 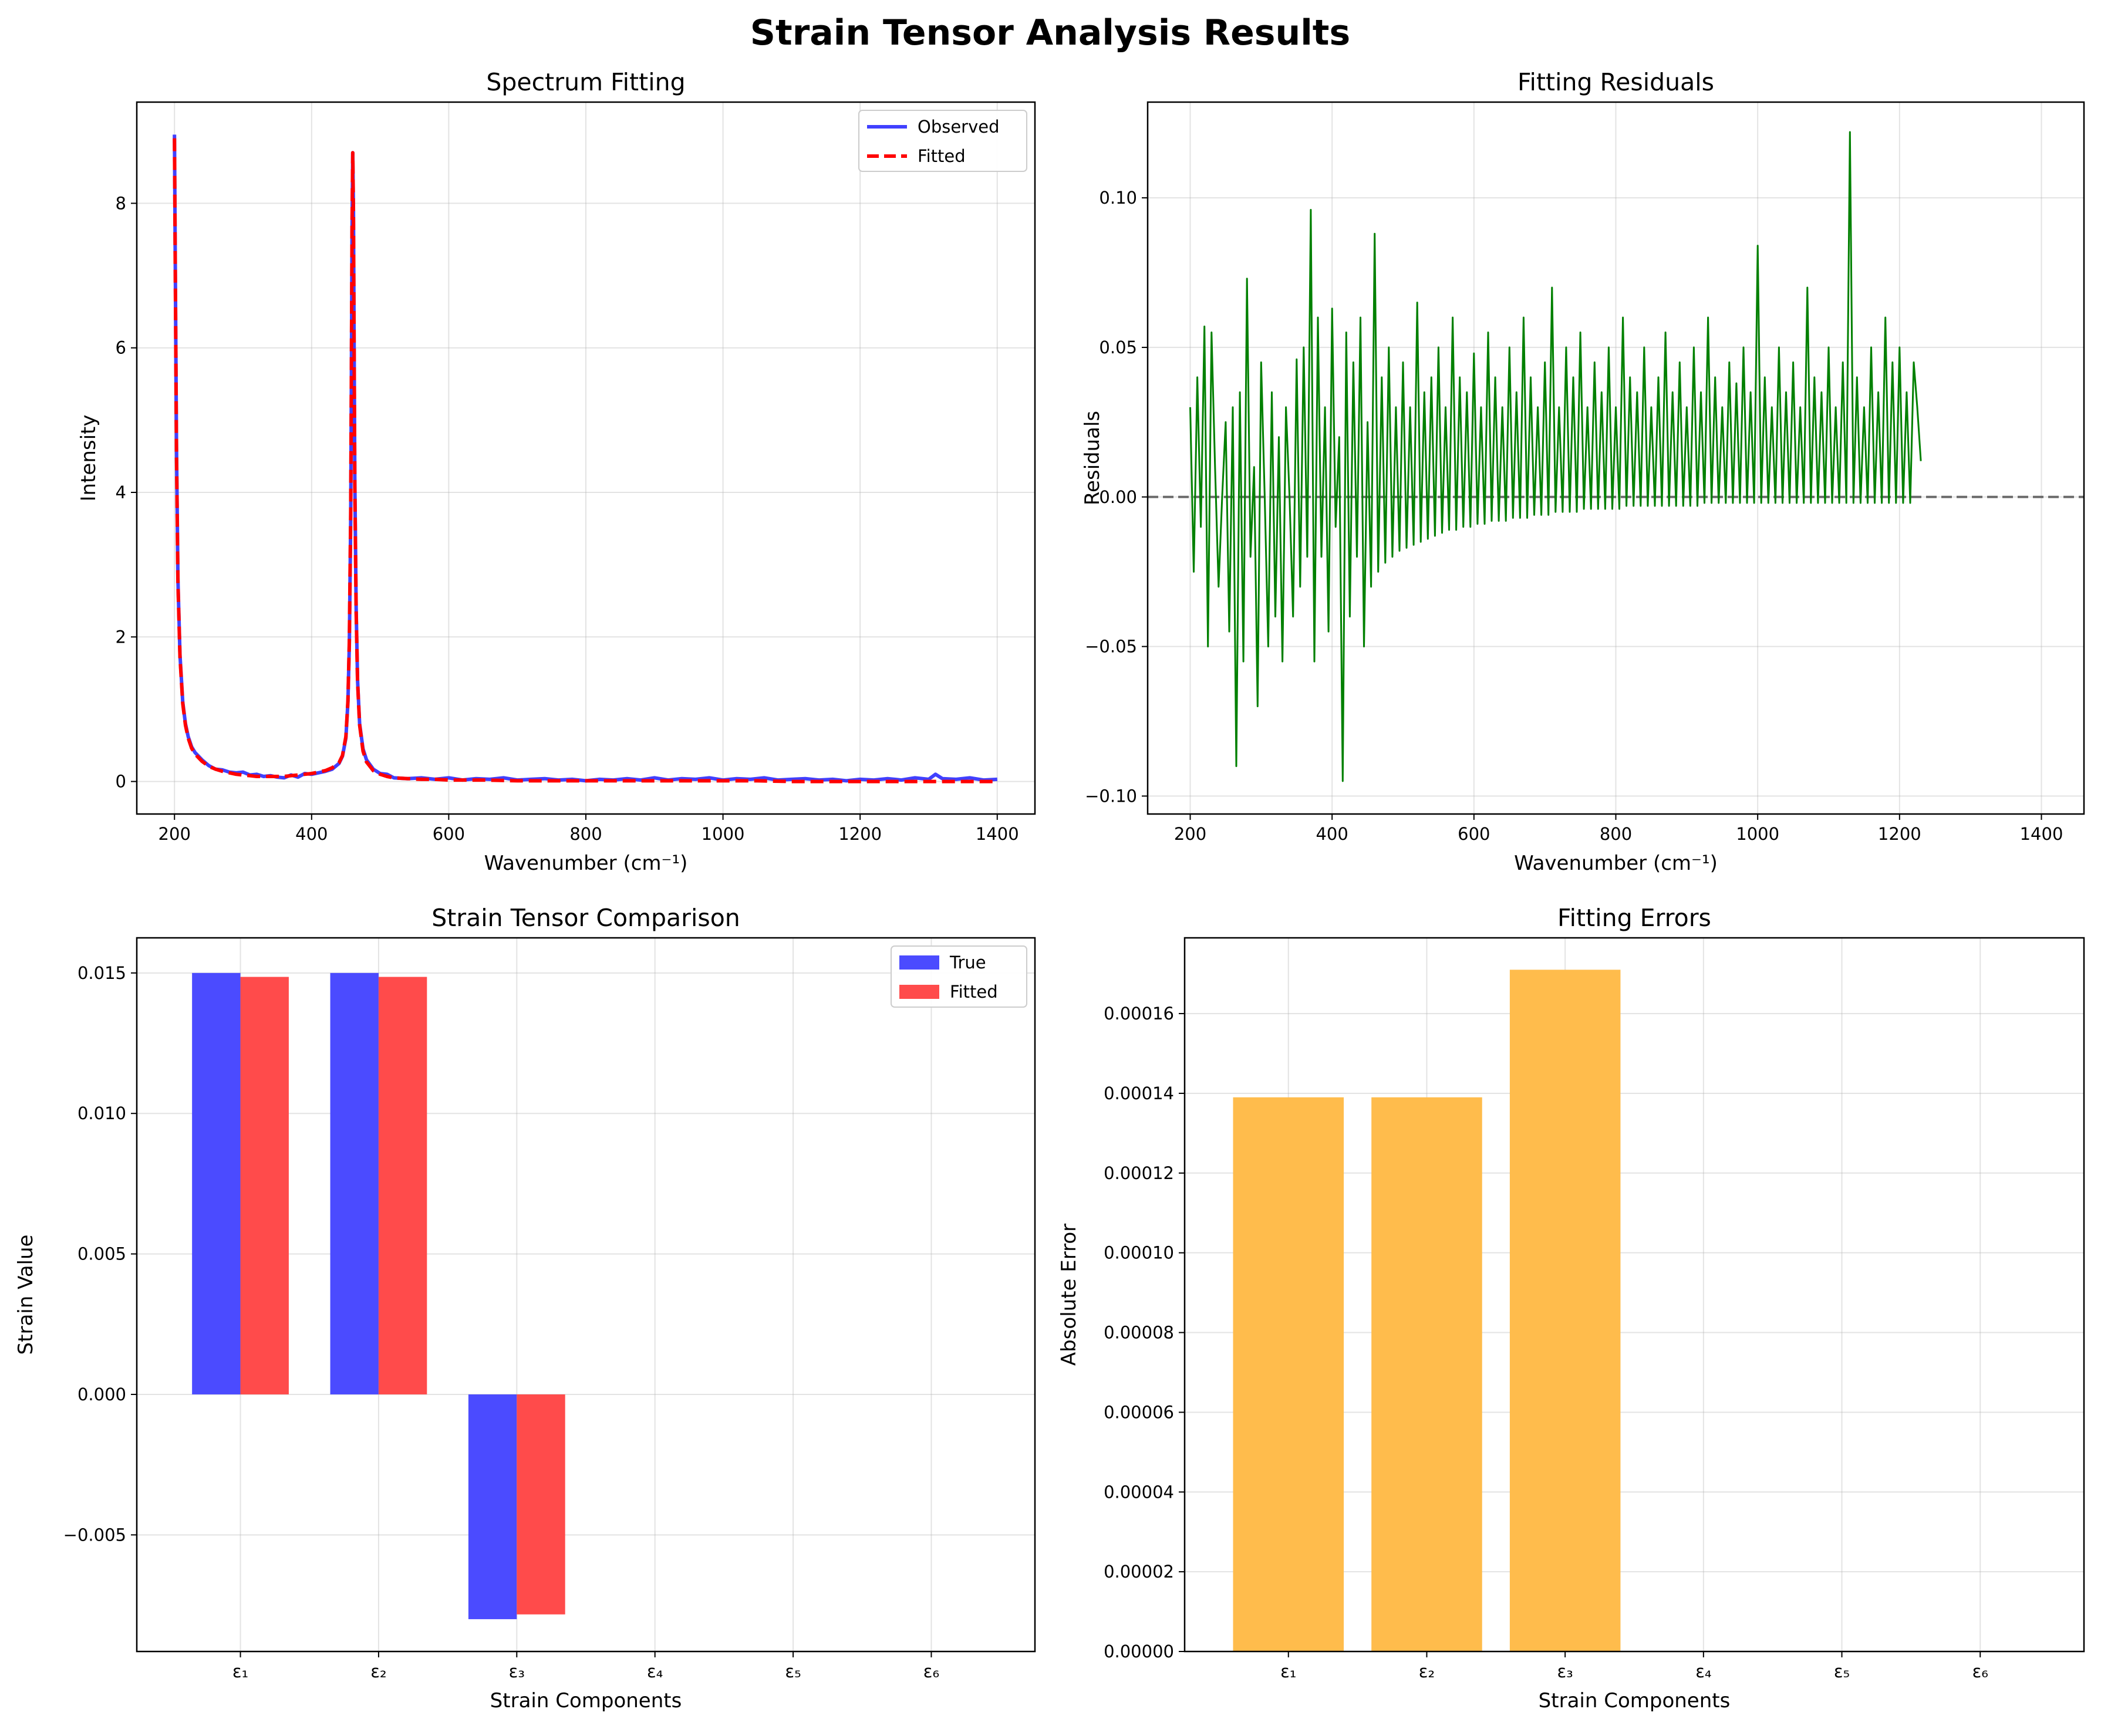 What do you see at coordinates (1615, 82) in the screenshot?
I see `chart-title: Fitting Residuals` at bounding box center [1615, 82].